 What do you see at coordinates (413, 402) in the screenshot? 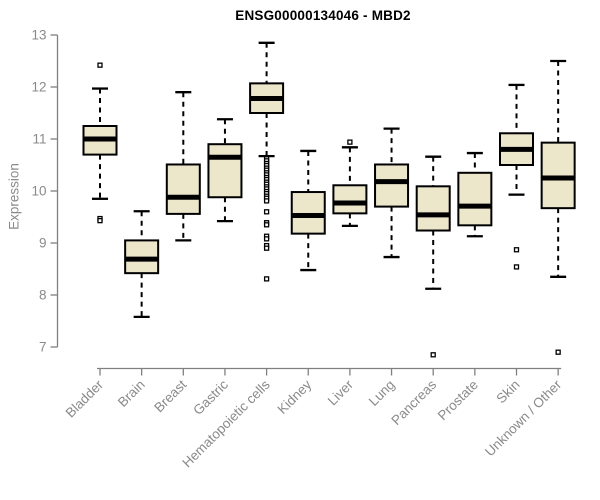
I see `x-tick-label-pancreas: Pancreas` at bounding box center [413, 402].